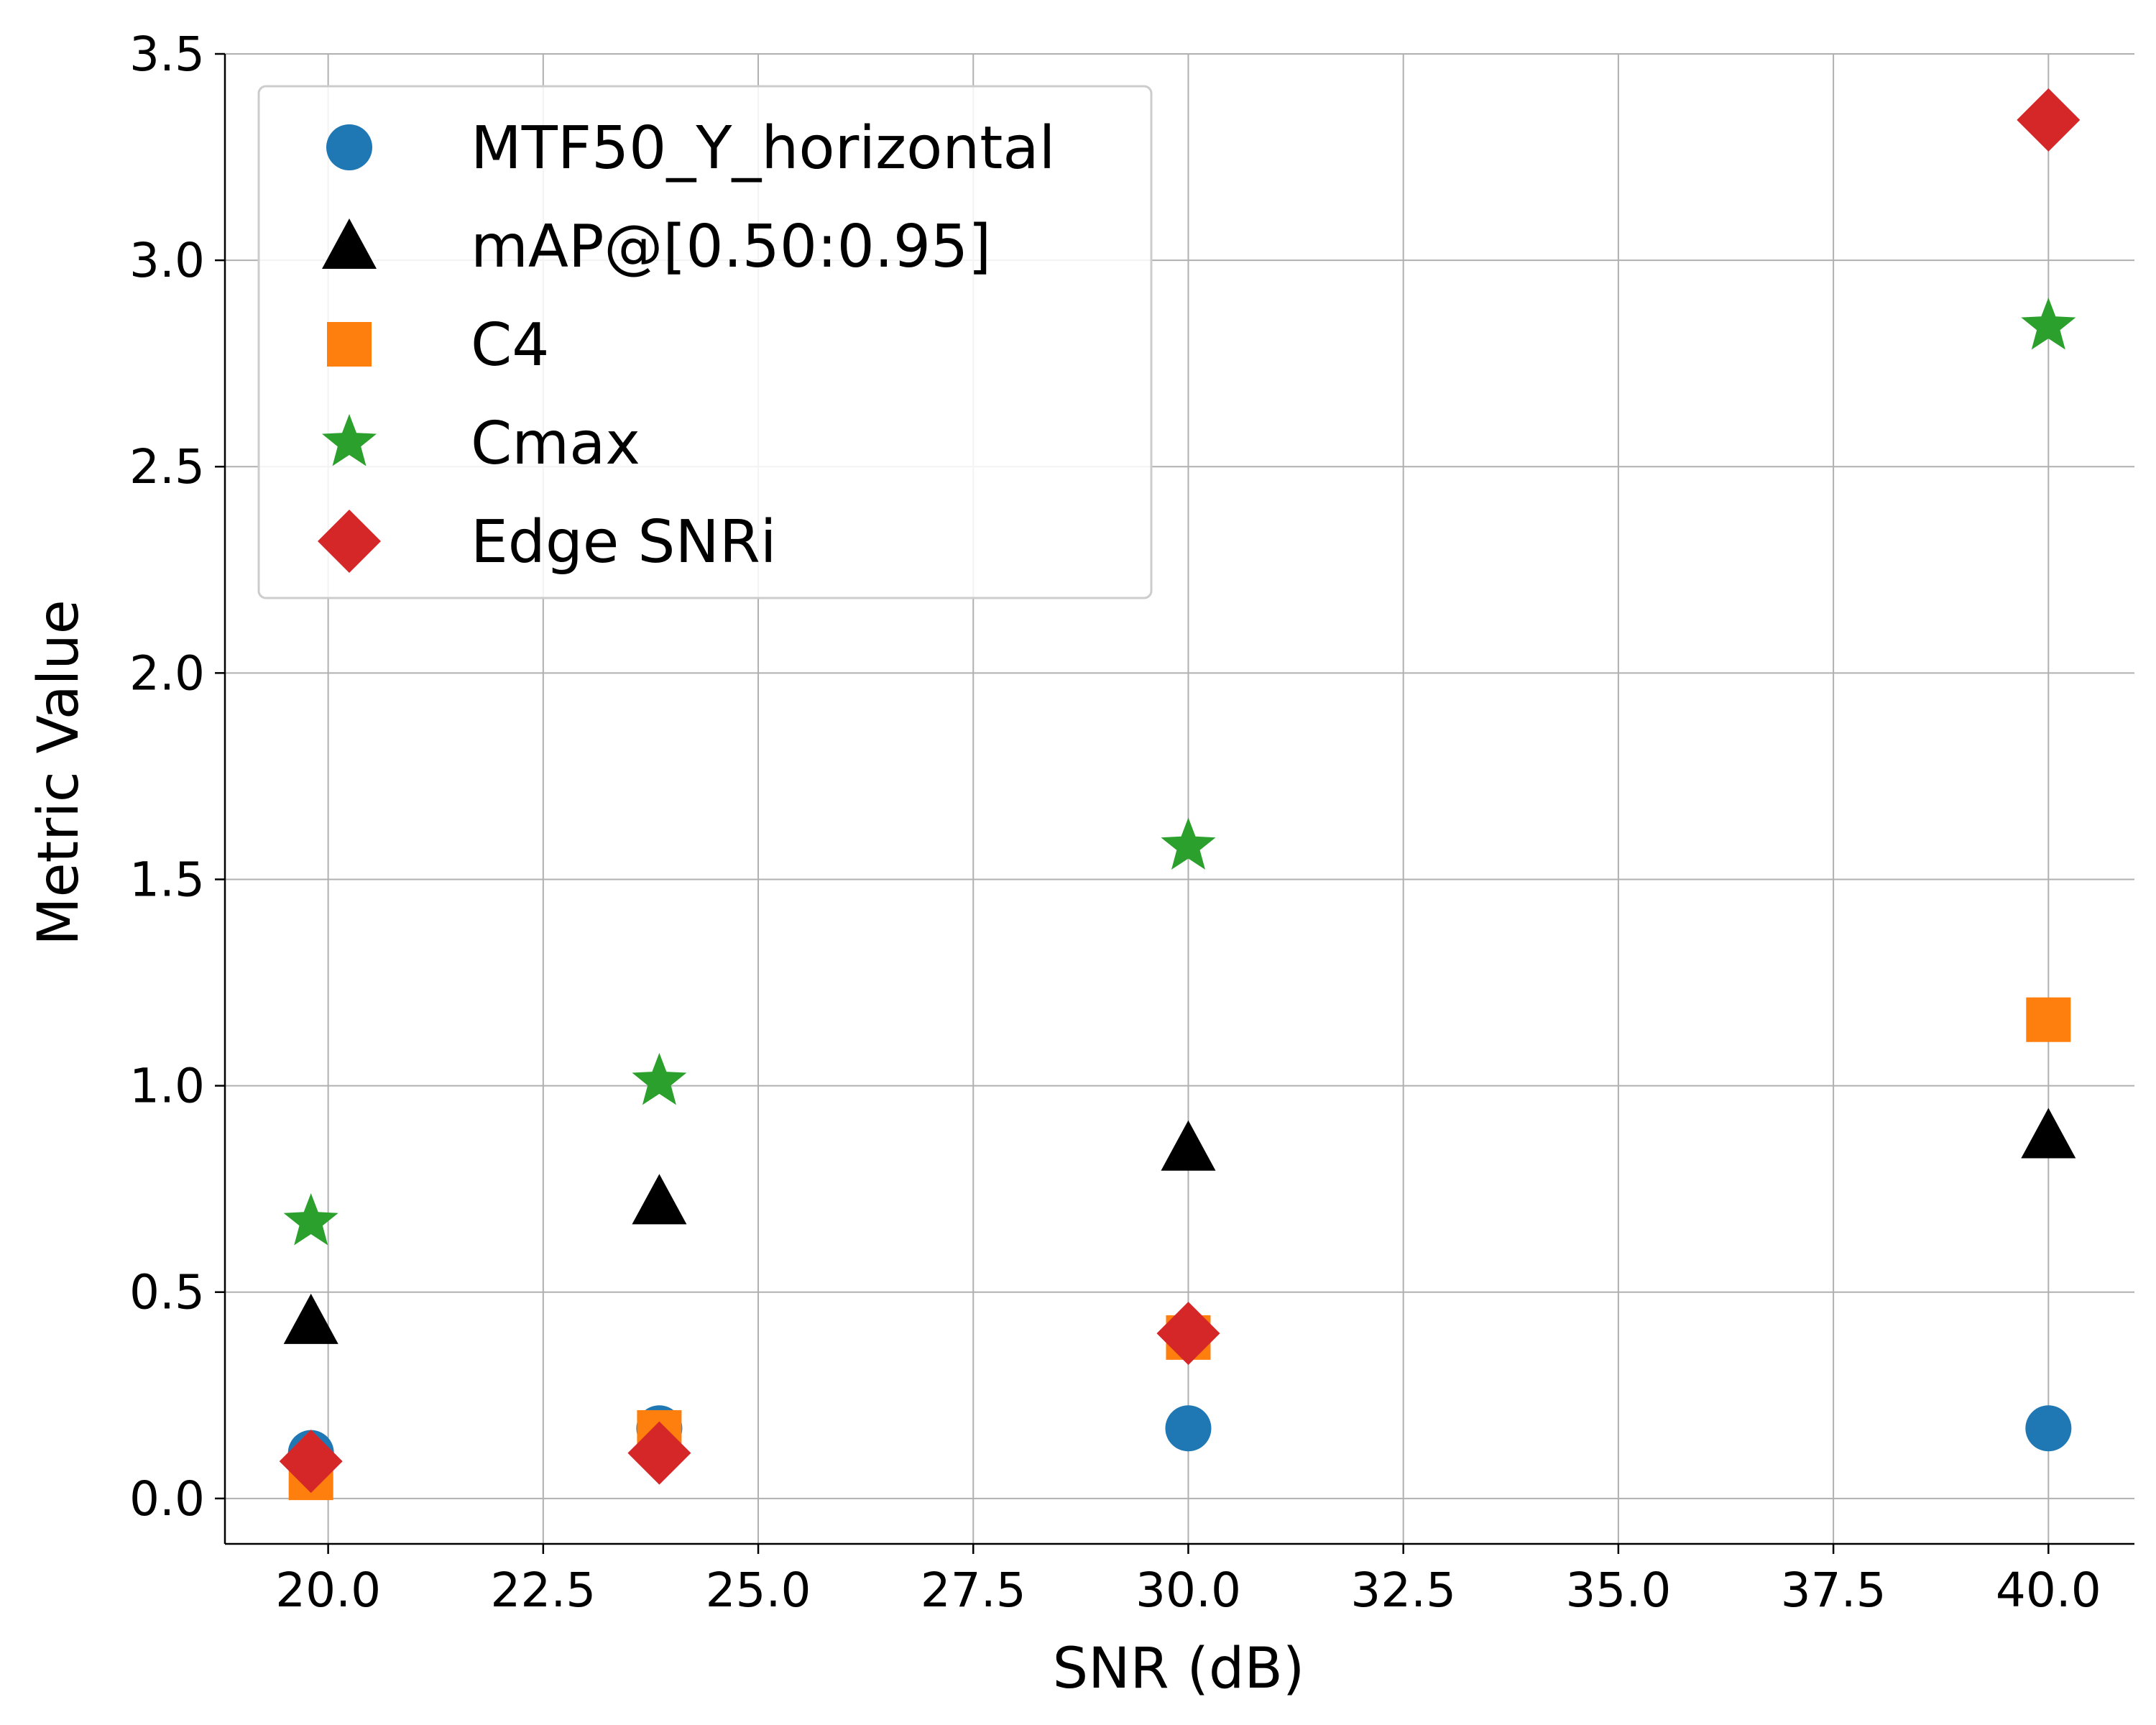 The height and width of the screenshot is (1725, 2156). Describe the element at coordinates (167, 1292) in the screenshot. I see `y-tick-label: 0.5` at that location.